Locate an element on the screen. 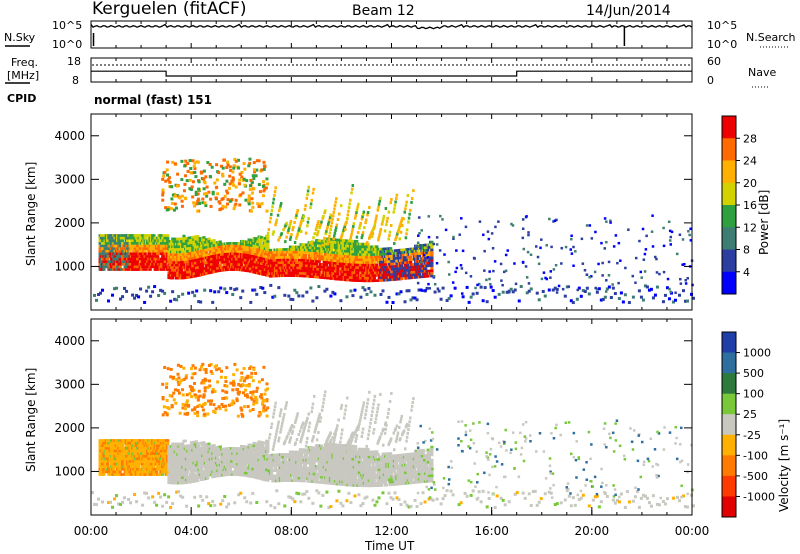  freq-nave-panel: 18 8 60 0 is located at coordinates (394, 71).